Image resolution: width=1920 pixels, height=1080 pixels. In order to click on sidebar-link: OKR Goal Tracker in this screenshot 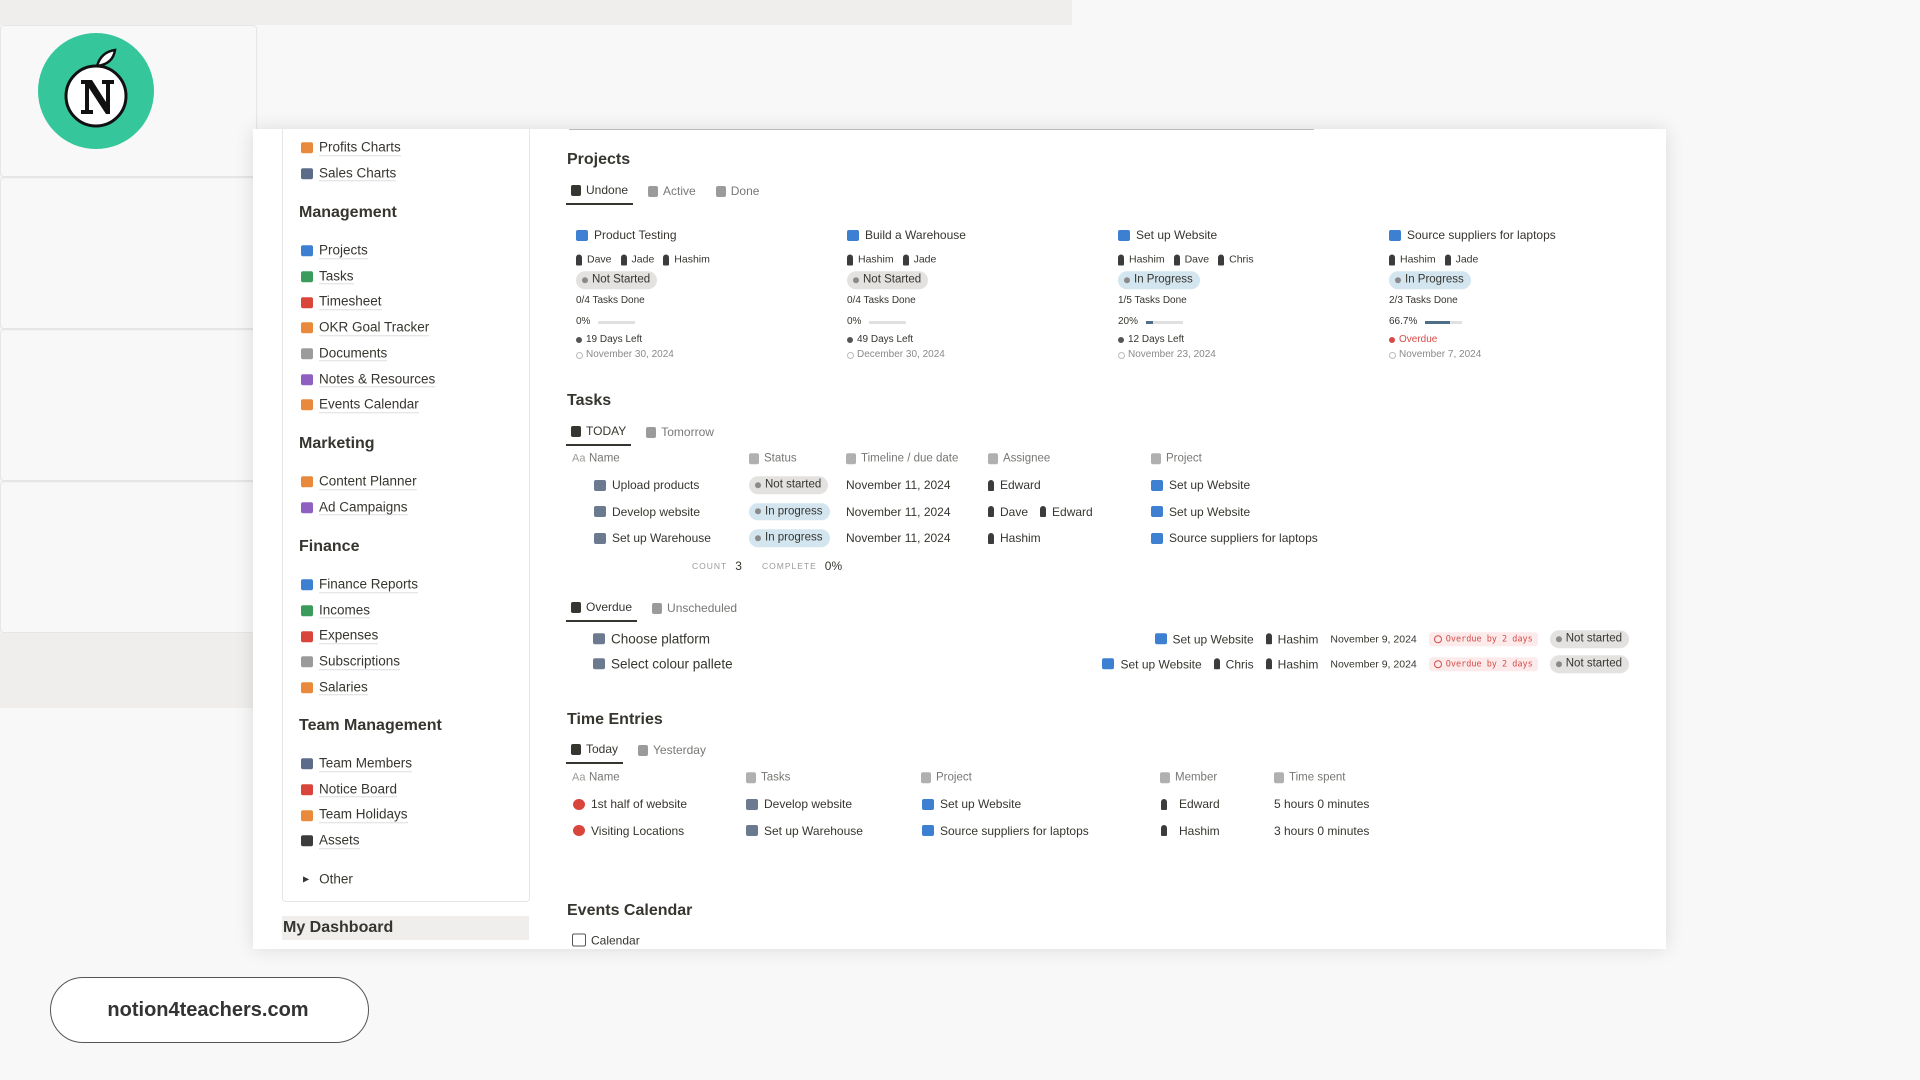, I will do `click(374, 327)`.